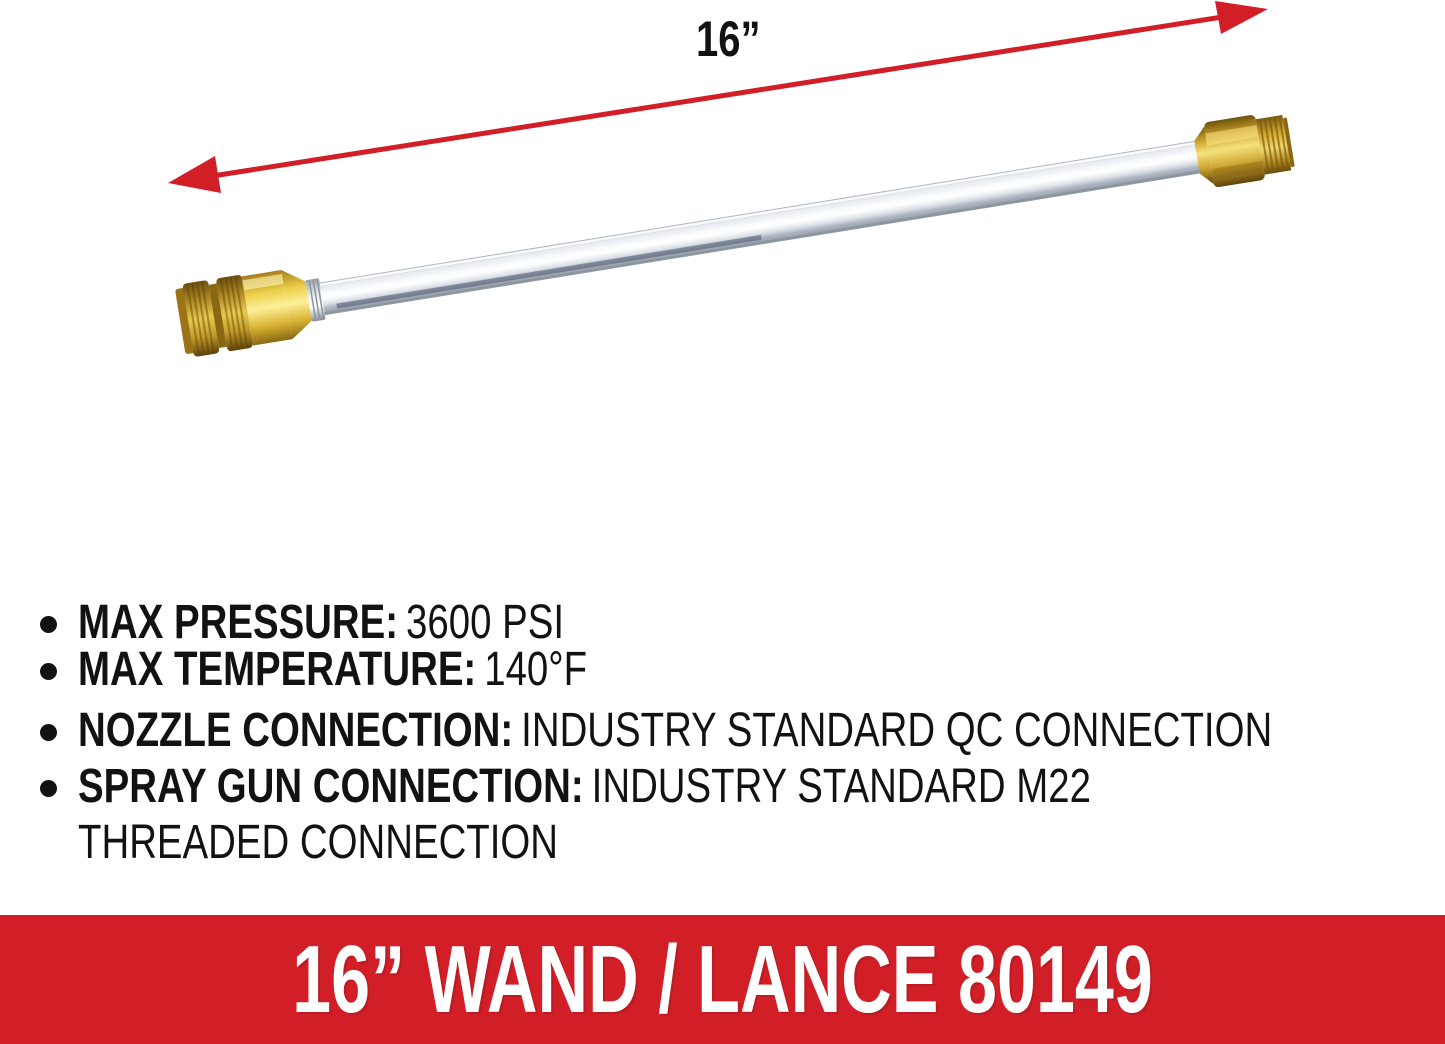 This screenshot has height=1044, width=1445. I want to click on arrowhead-left-icon, so click(194, 174).